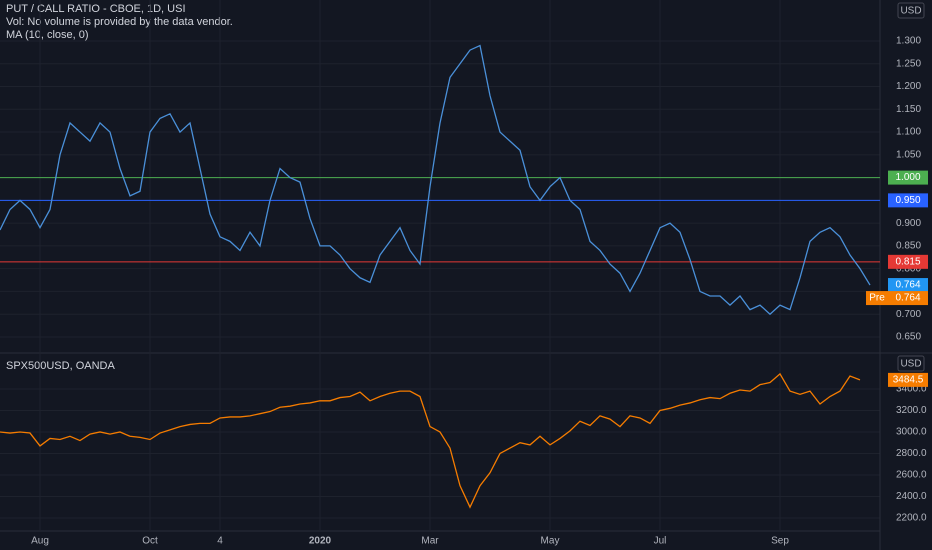 This screenshot has width=932, height=550. What do you see at coordinates (908, 223) in the screenshot?
I see `y-tick-label: 0.900` at bounding box center [908, 223].